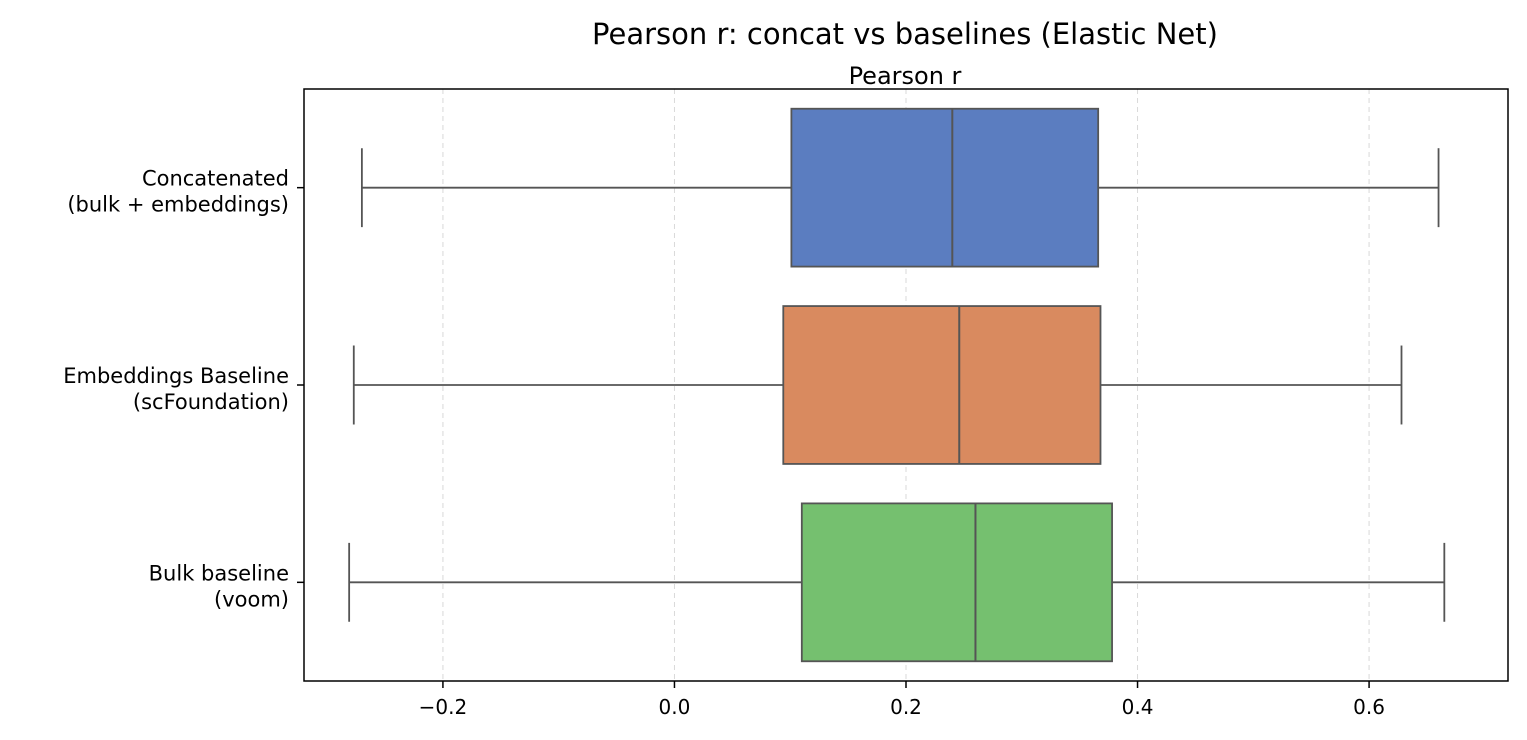 The image size is (1527, 740). I want to click on y-category-label-line: (scFoundation), so click(211, 402).